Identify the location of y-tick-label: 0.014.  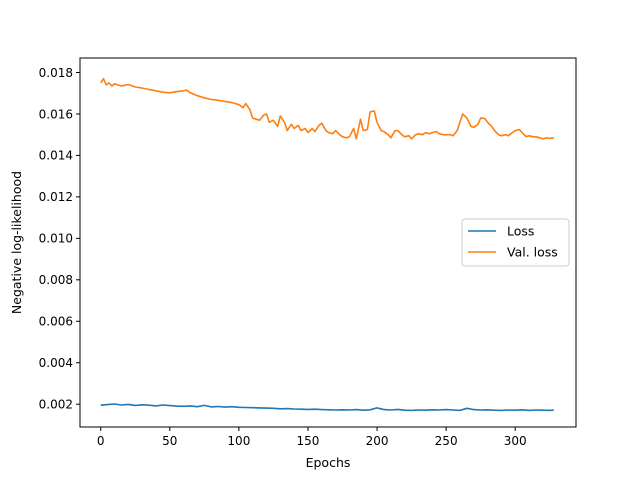
(56, 156).